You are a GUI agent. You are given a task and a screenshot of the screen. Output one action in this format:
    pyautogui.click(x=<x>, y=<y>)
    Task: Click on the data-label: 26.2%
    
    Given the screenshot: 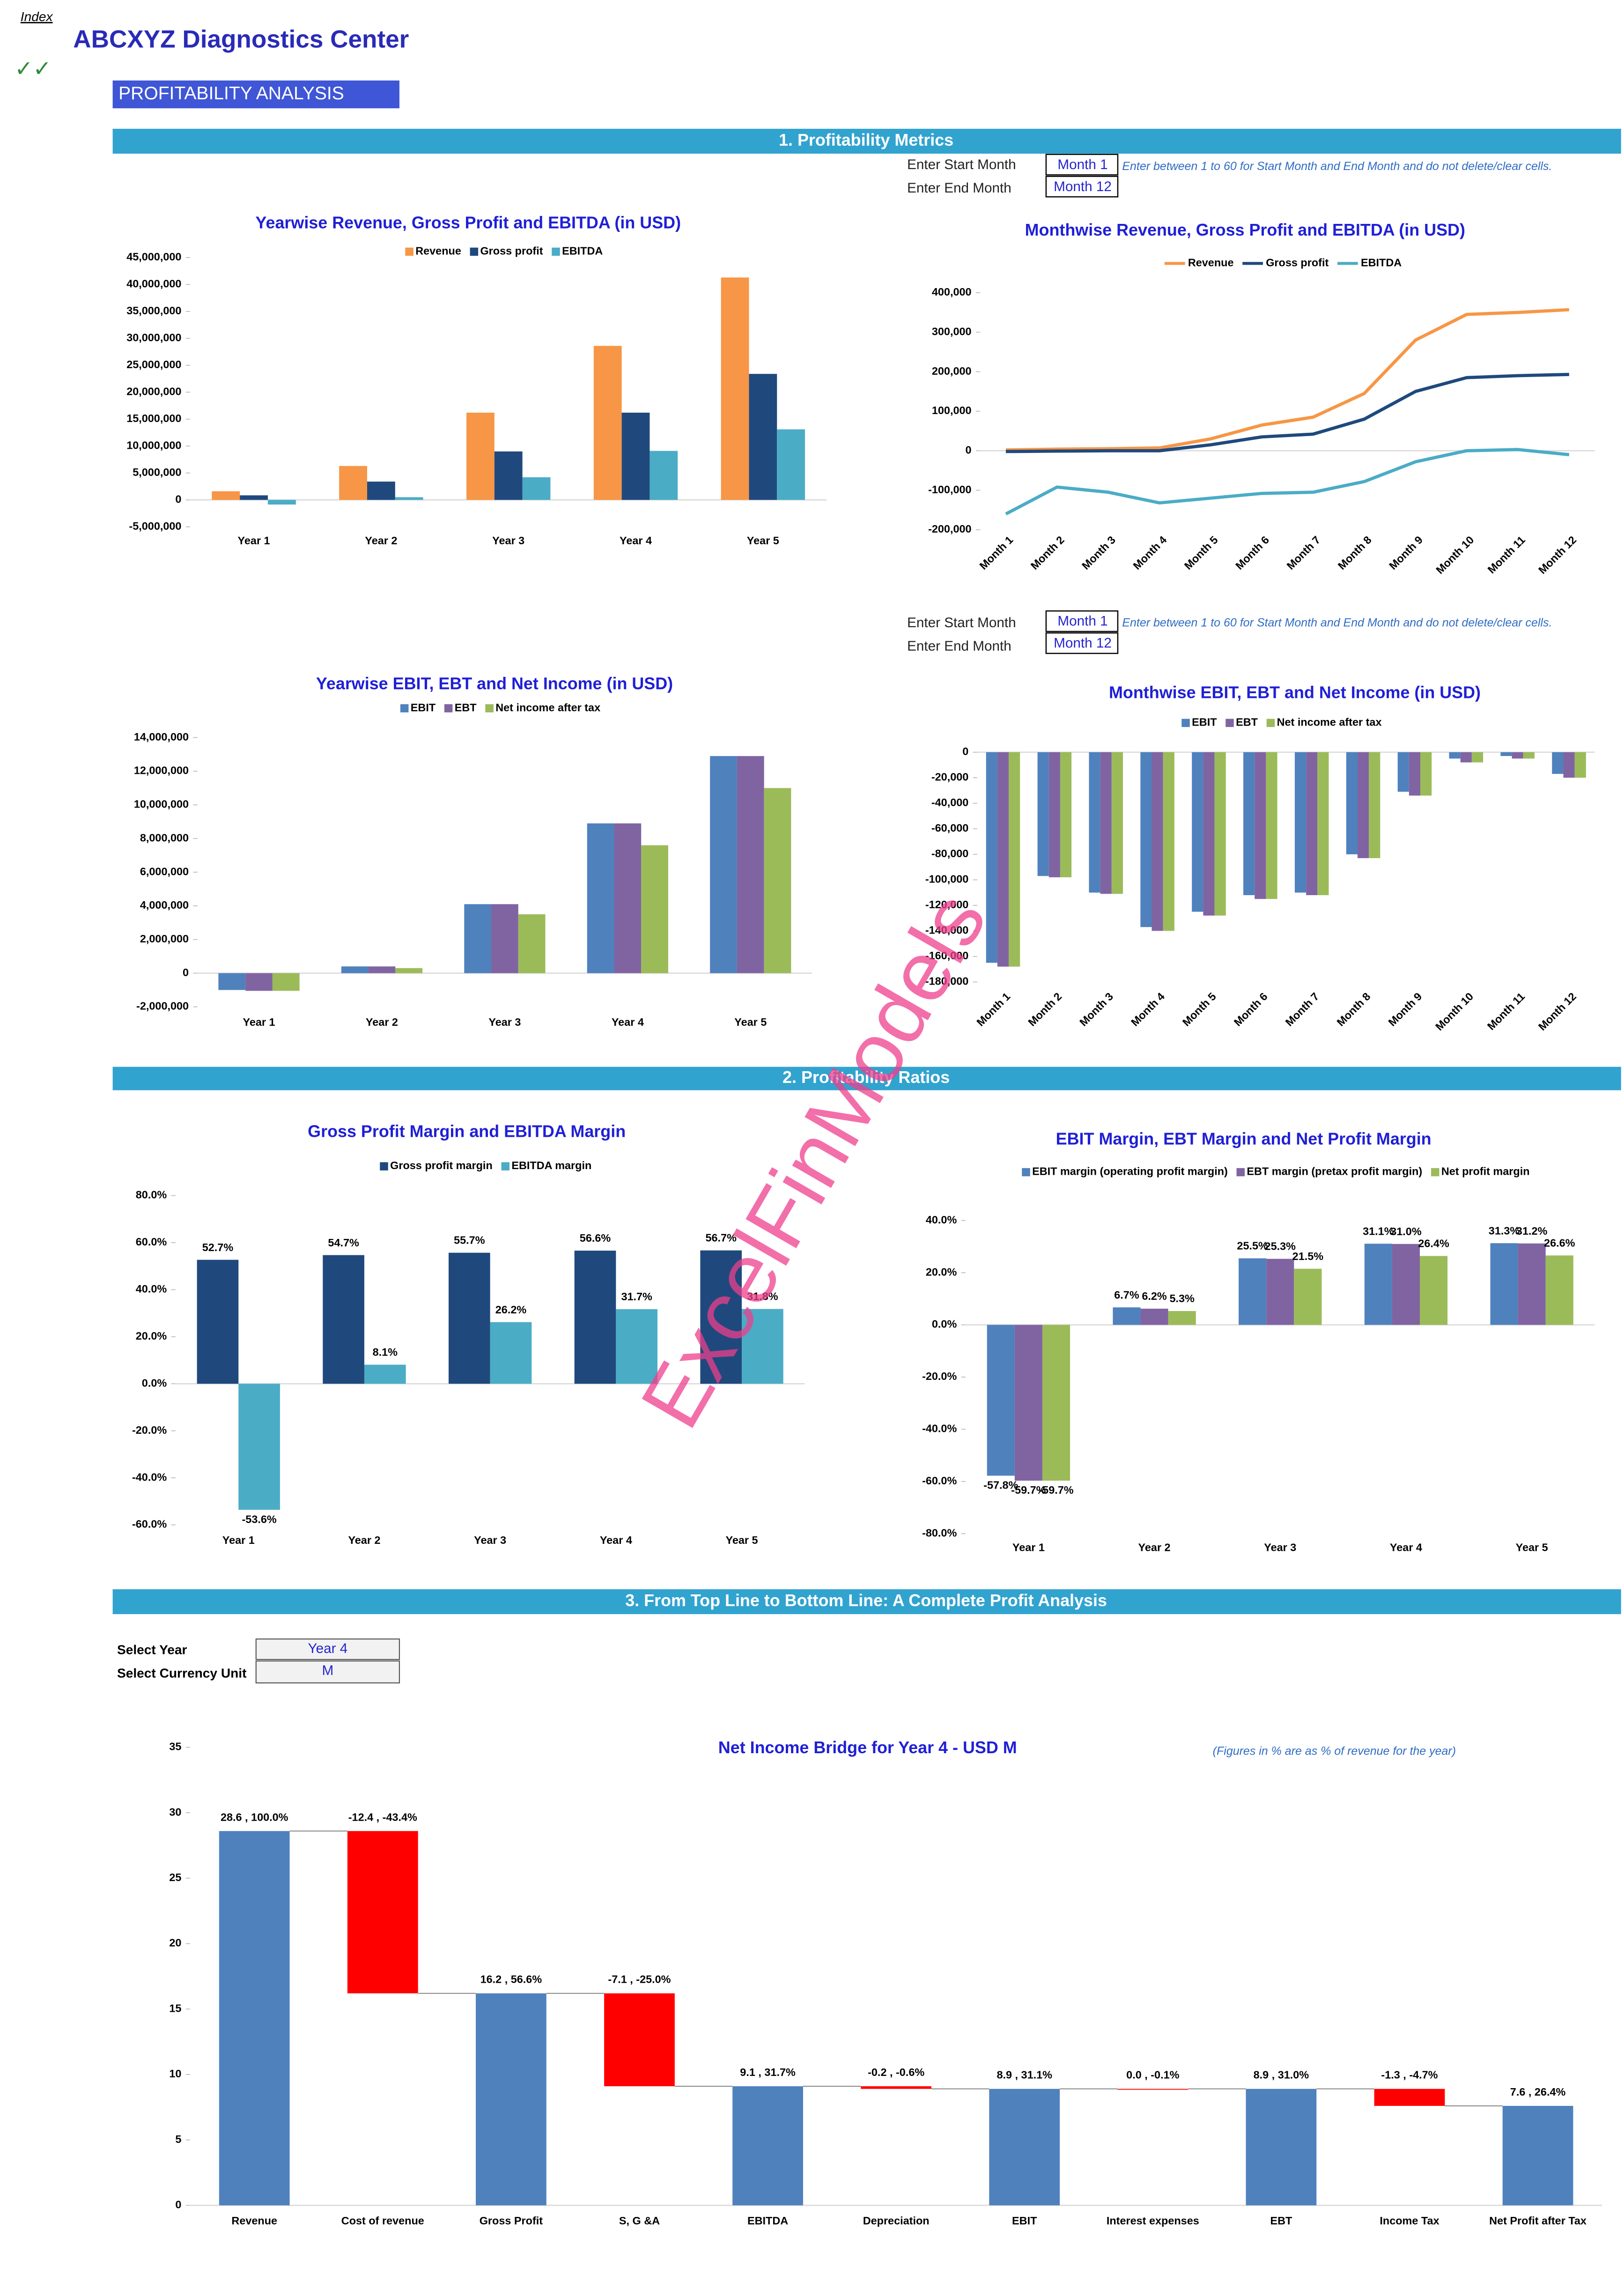 What is the action you would take?
    pyautogui.click(x=511, y=1310)
    